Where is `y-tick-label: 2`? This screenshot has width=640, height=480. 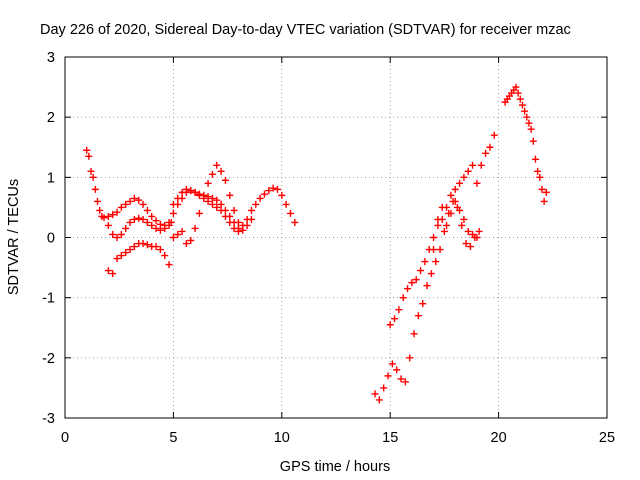 y-tick-label: 2 is located at coordinates (51, 118).